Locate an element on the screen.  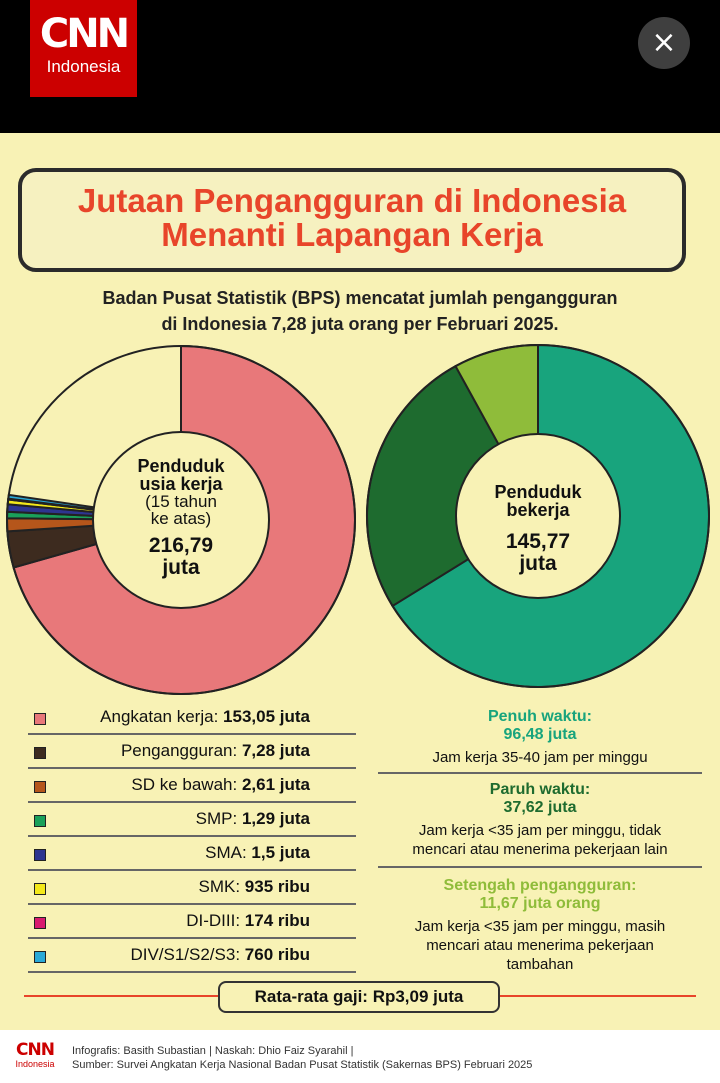
paruh-waktu-value: 37,62 juta is located at coordinates (540, 807).